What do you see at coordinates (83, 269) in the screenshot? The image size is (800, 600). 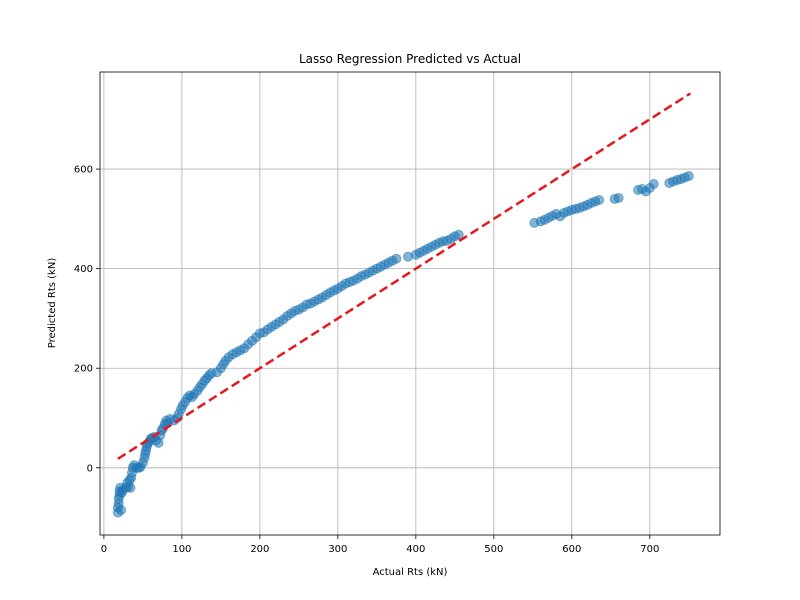 I see `y-tick-label: 400` at bounding box center [83, 269].